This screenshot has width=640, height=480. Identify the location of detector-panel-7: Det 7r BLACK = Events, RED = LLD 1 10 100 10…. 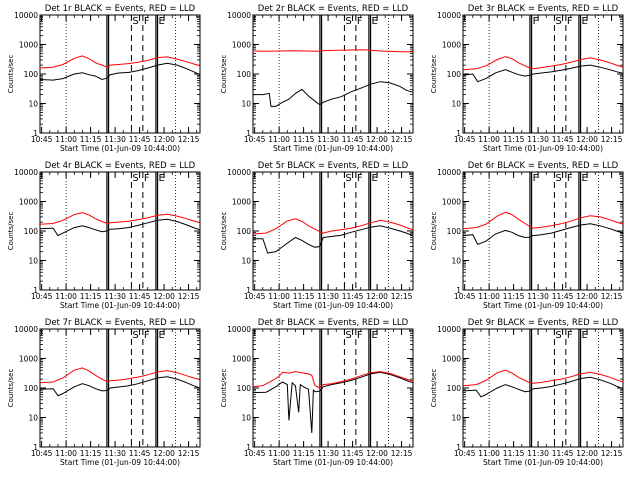
(104, 392).